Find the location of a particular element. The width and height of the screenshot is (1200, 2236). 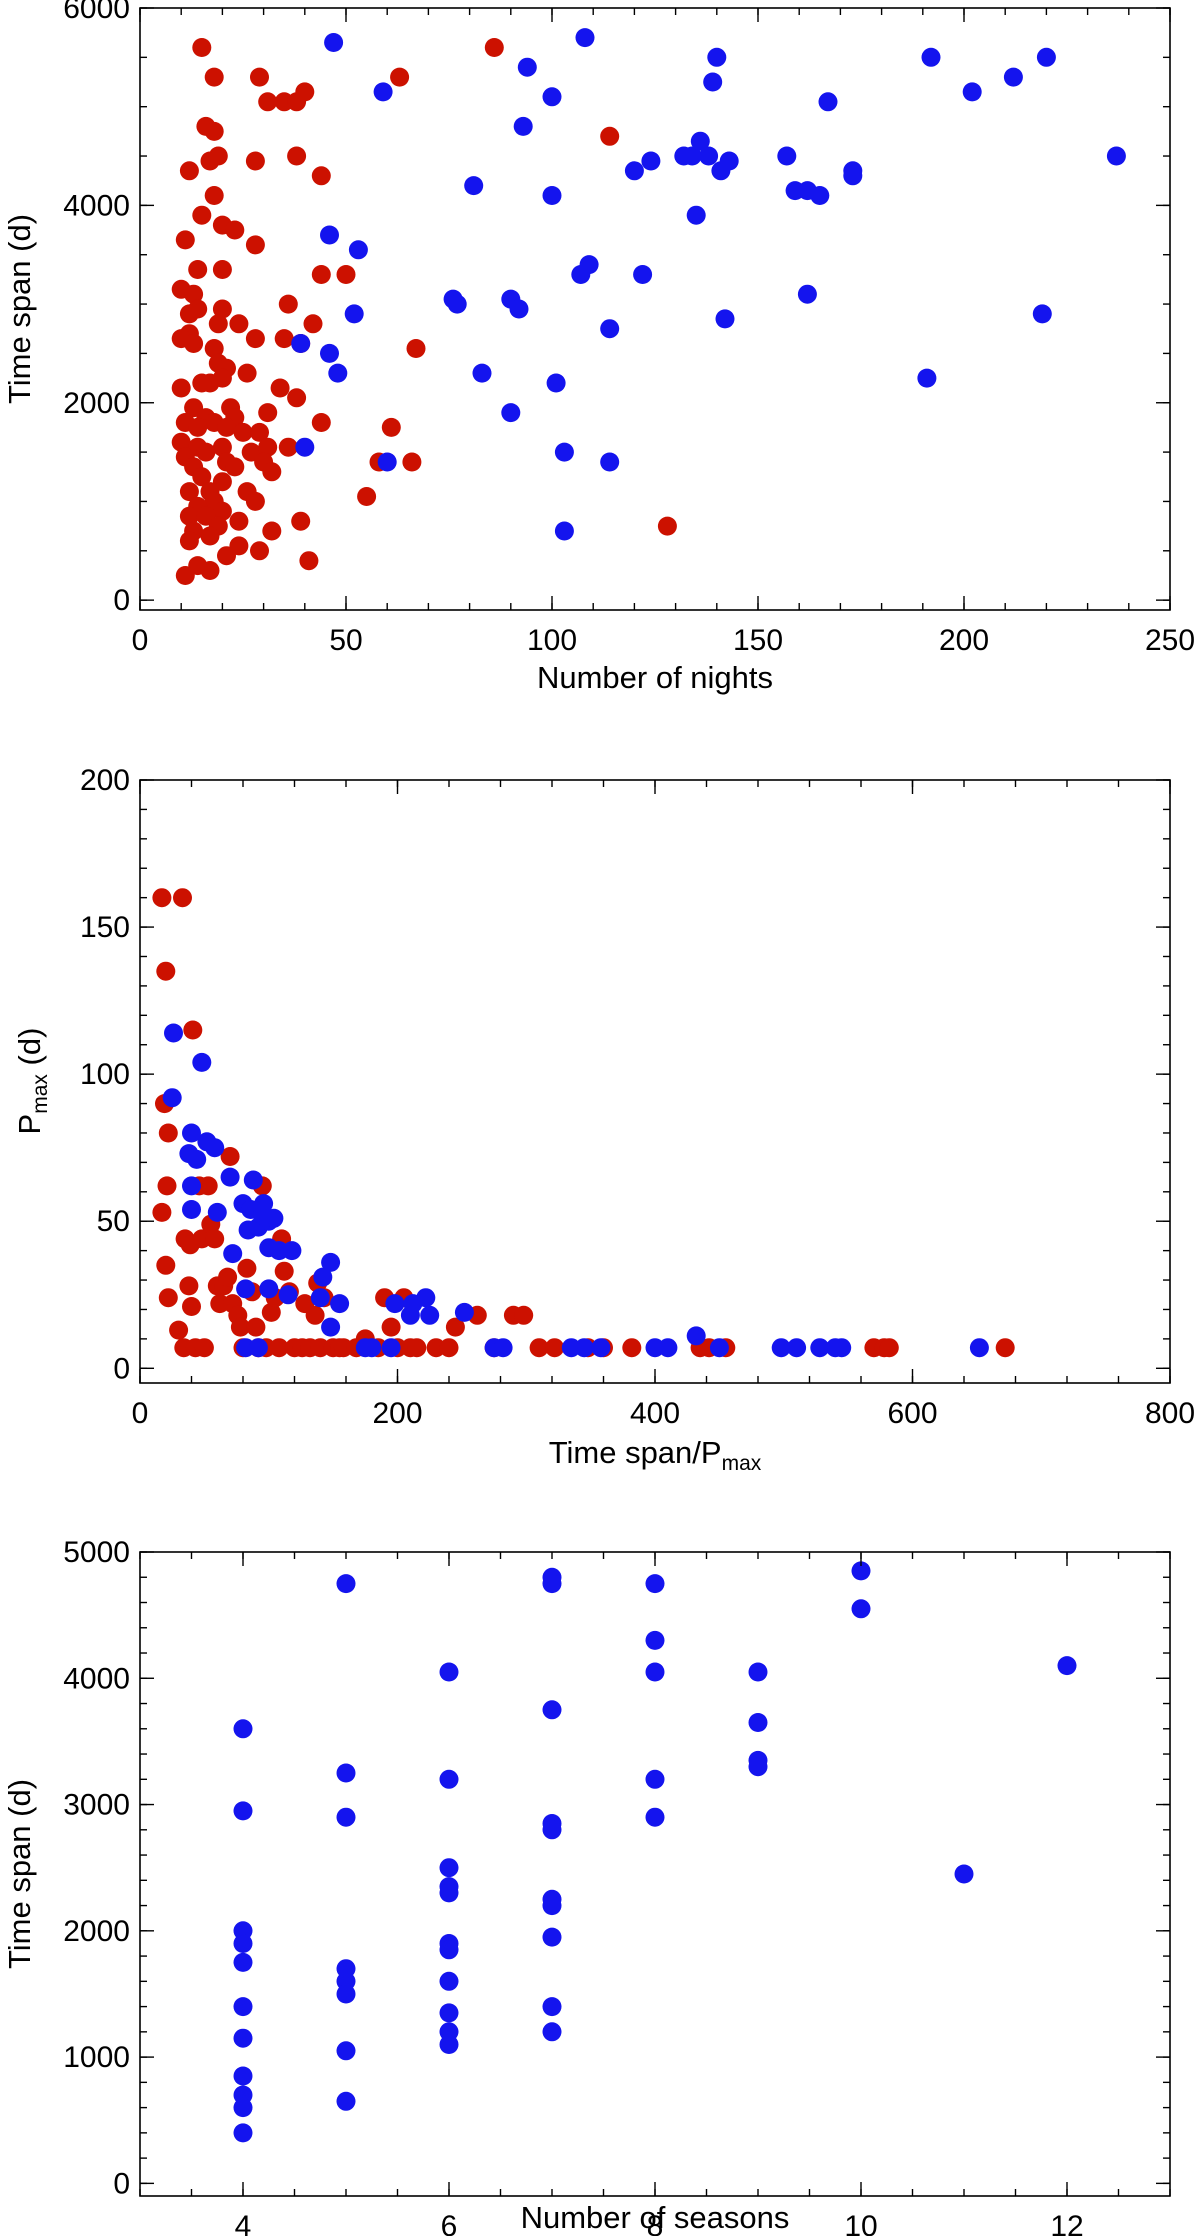

panel-1-x-axis-label-main: Time span/P is located at coordinates (635, 1452).